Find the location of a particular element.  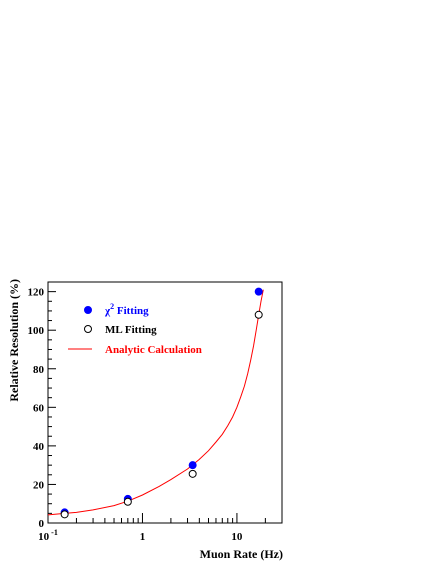

y-tick-label: 0 is located at coordinates (42, 524).